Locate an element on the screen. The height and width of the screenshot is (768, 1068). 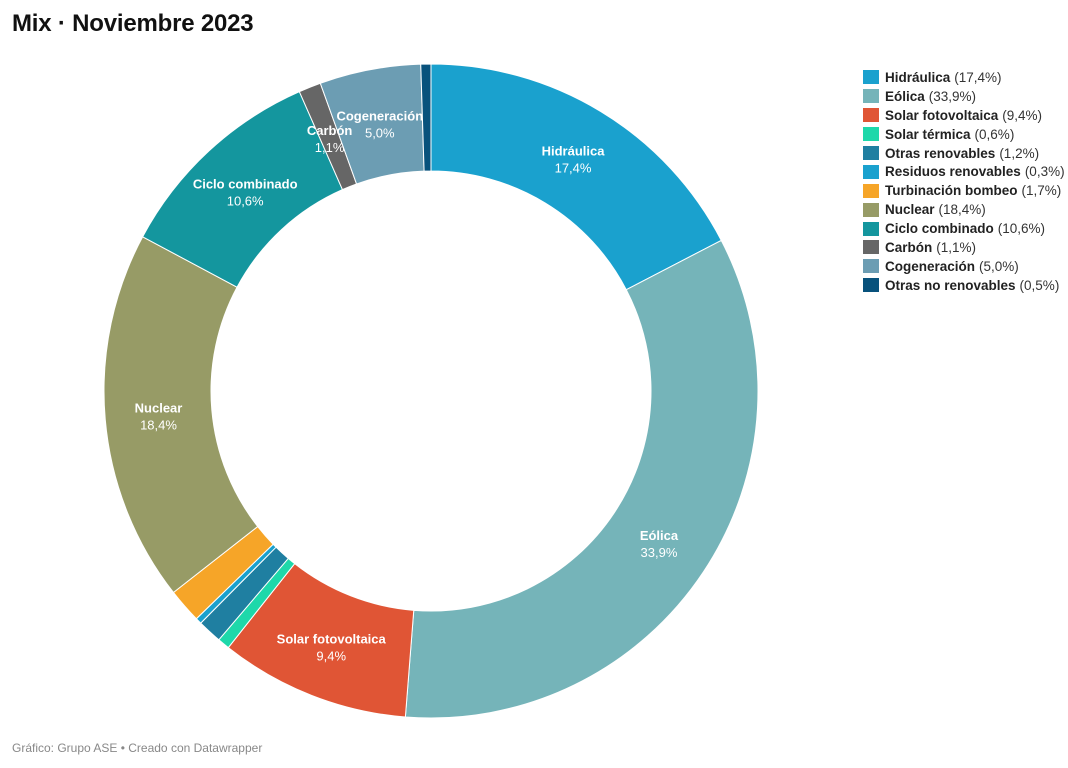
legend-item-carbon: Carbón (1,1%) is located at coordinates (964, 247).